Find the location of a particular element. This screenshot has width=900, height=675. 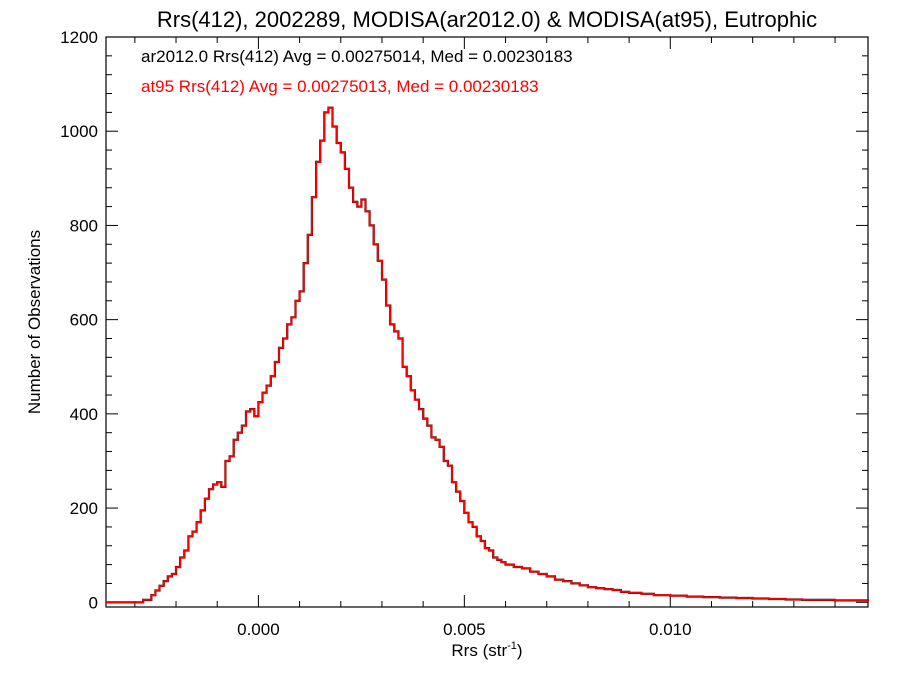

y-tick-label: 1000 is located at coordinates (79, 131).